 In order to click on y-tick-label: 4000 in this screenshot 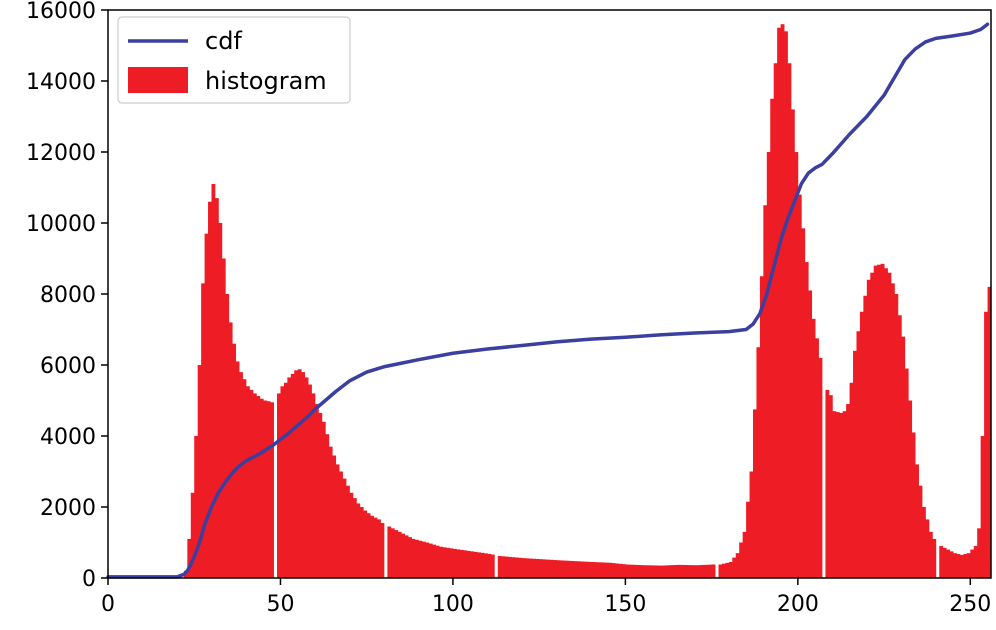, I will do `click(68, 437)`.